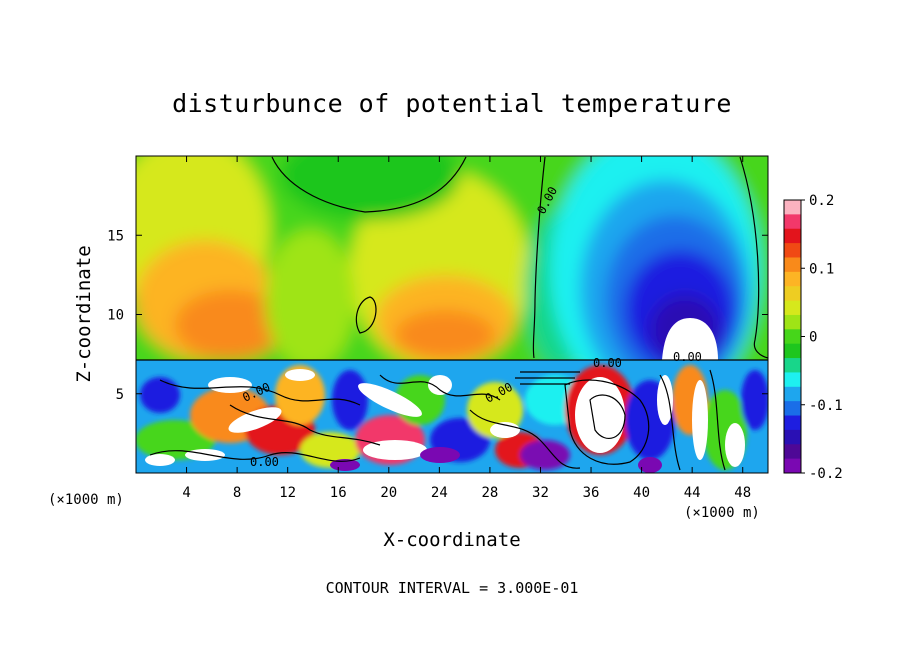 Image resolution: width=904 pixels, height=654 pixels. I want to click on y-axis-unit: (×1000 m), so click(86, 500).